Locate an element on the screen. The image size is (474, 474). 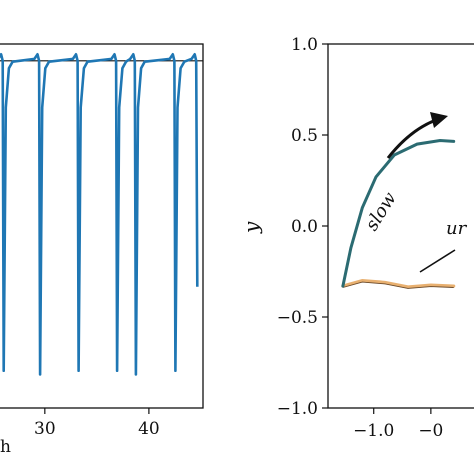
left-x-tick-label: 30 is located at coordinates (45, 429).